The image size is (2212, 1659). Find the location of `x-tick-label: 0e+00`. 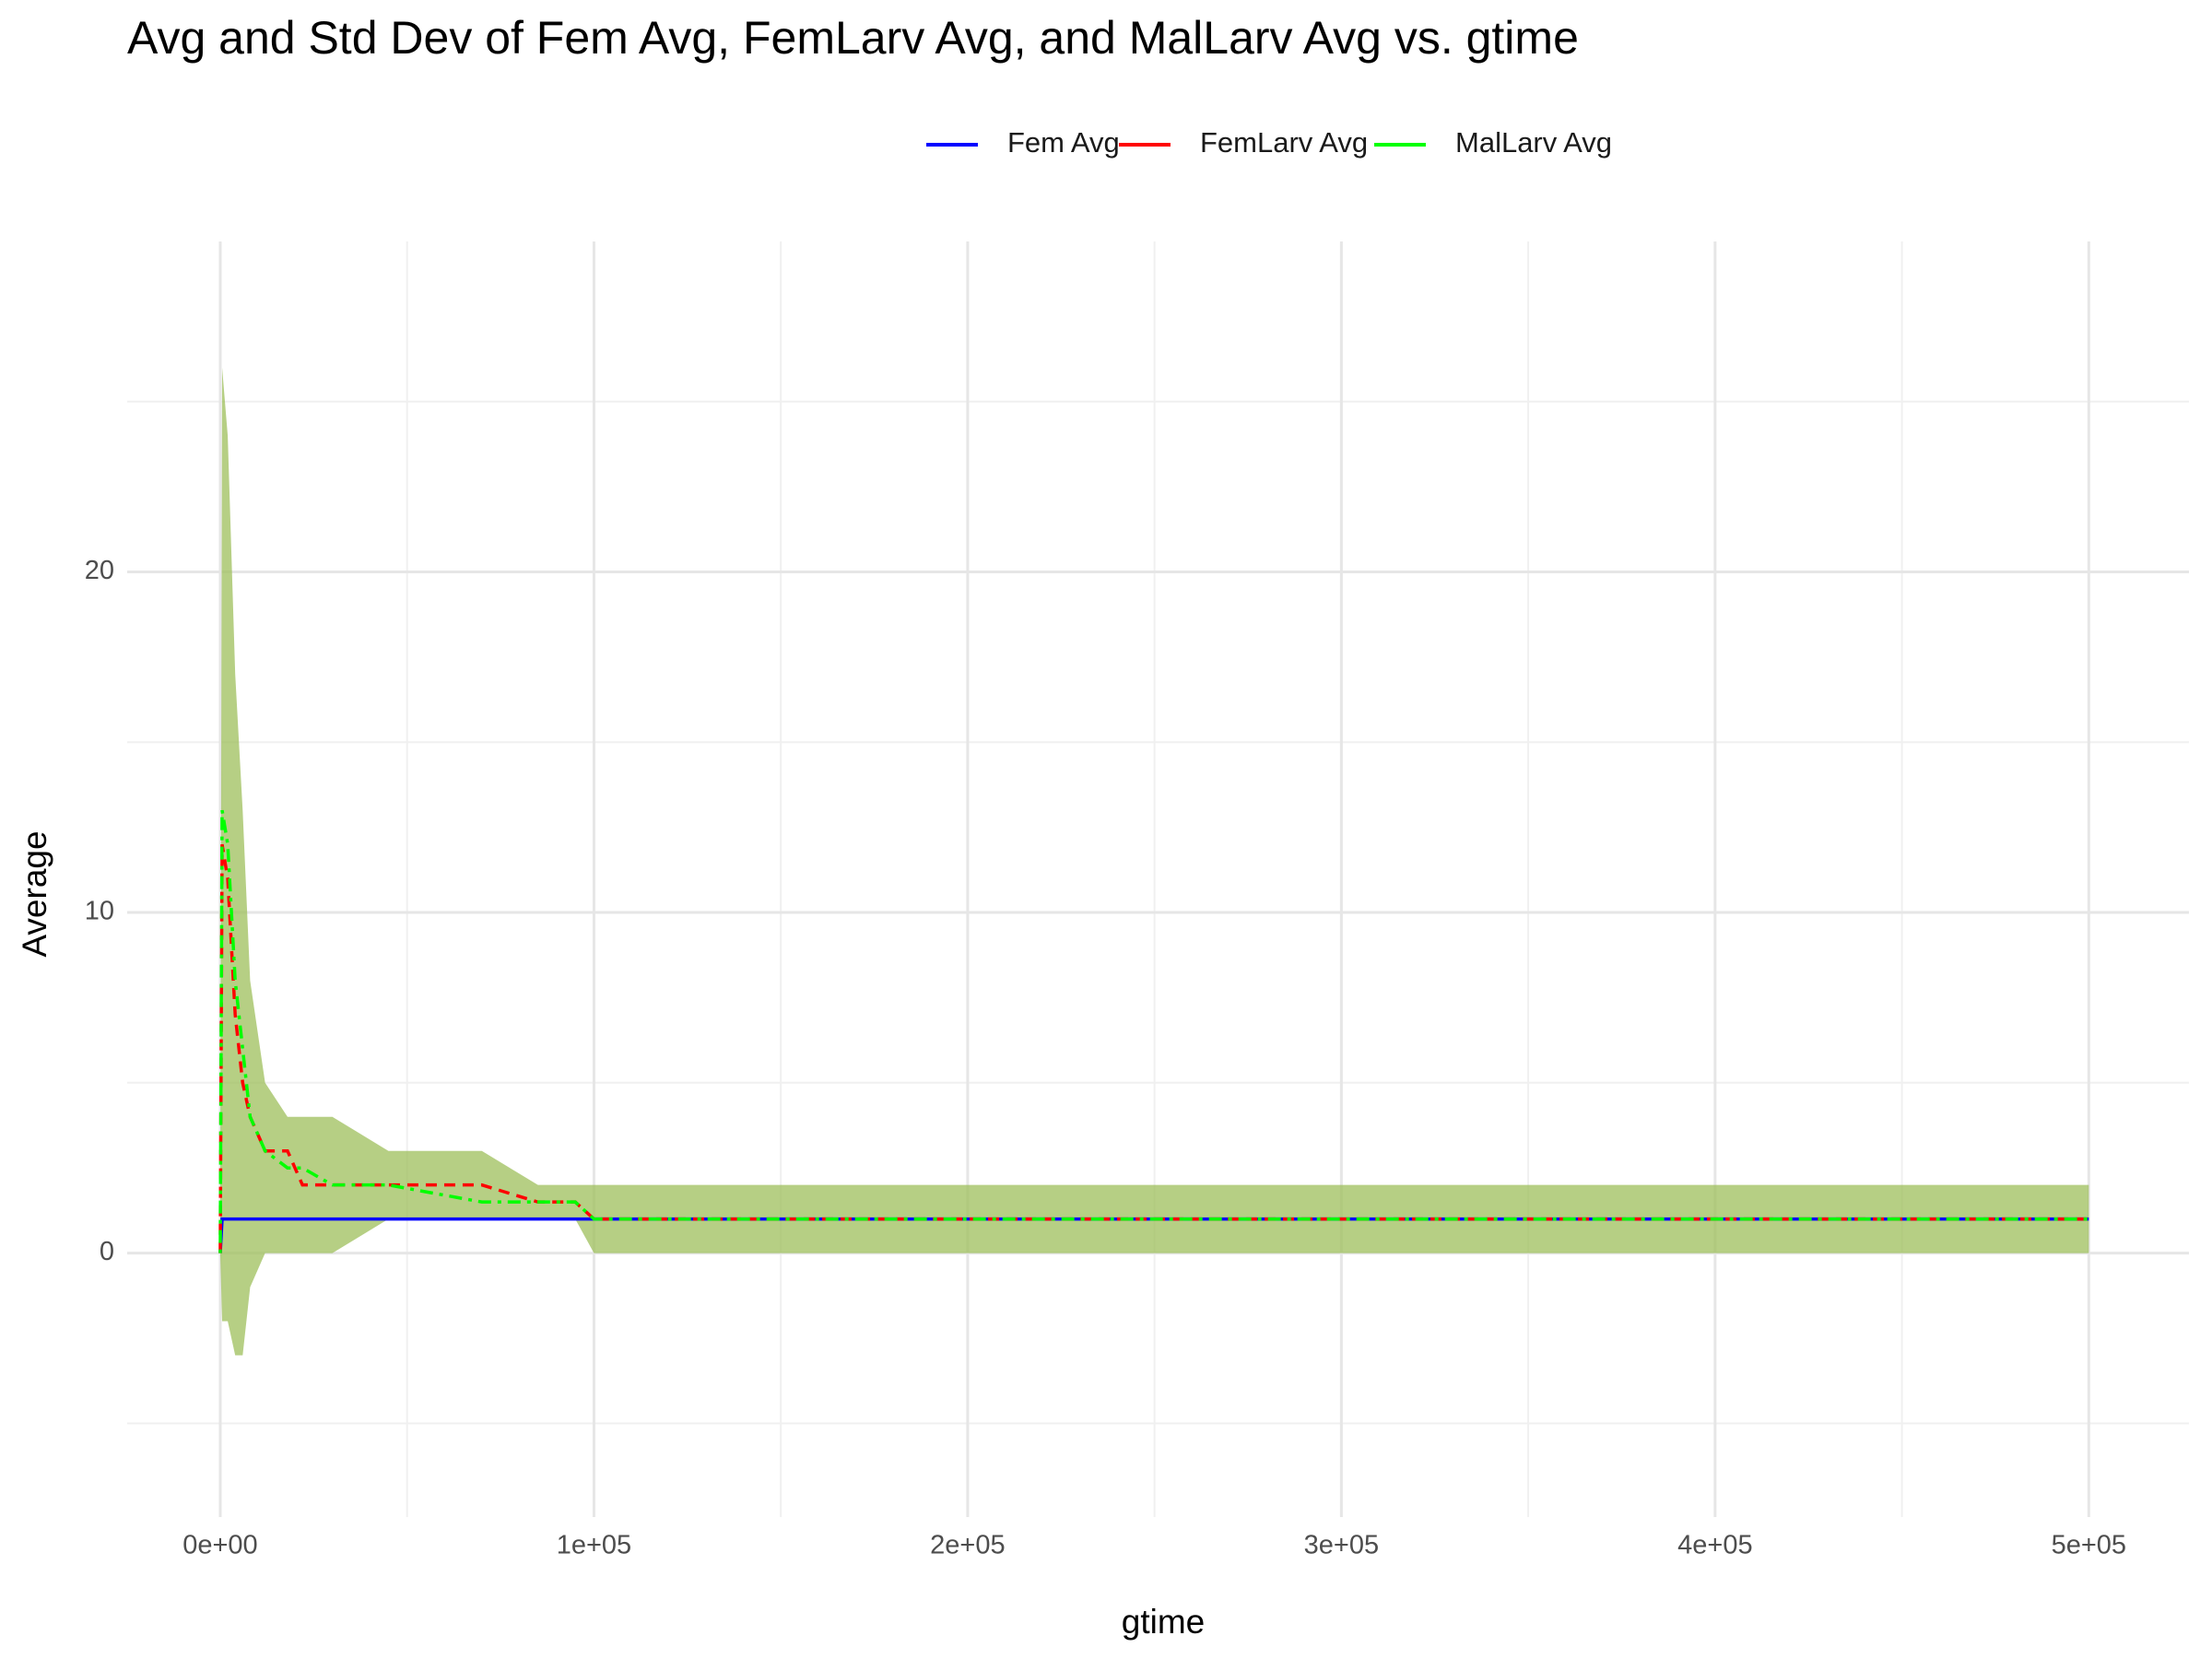

x-tick-label: 0e+00 is located at coordinates (219, 1545).